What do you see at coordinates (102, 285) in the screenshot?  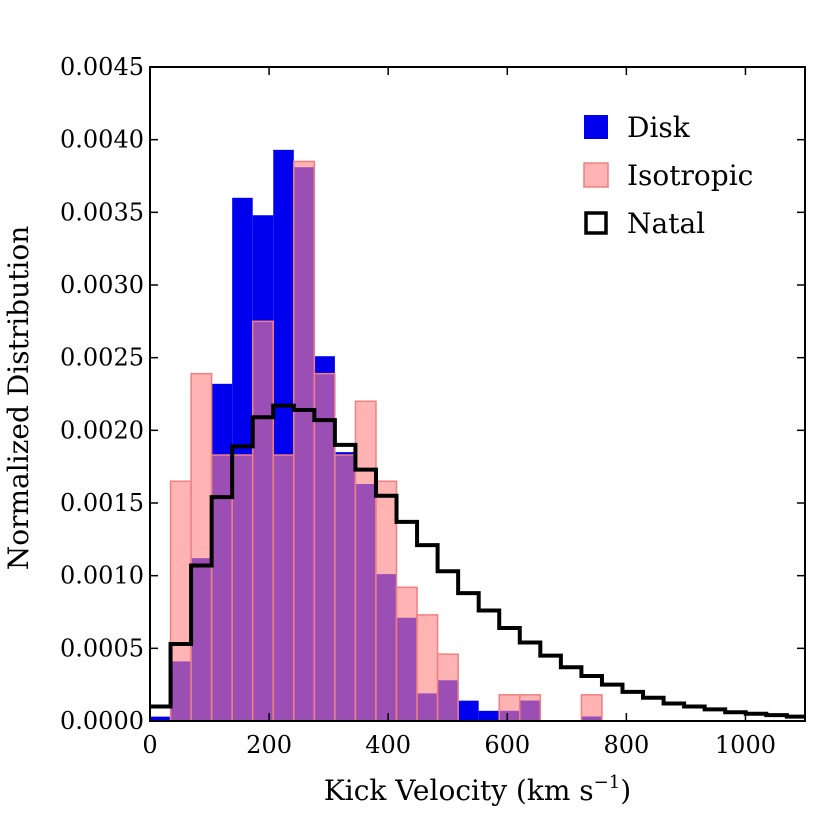 I see `y-tick-label: 0.0030` at bounding box center [102, 285].